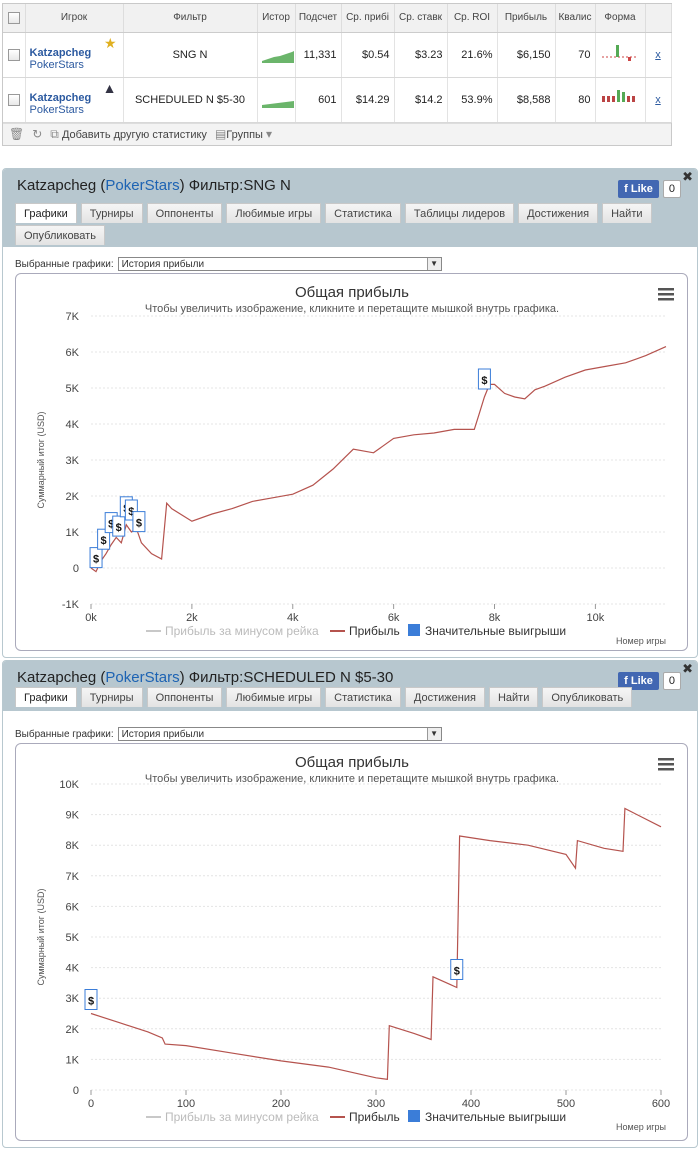  Describe the element at coordinates (318, 55) in the screenshot. I see `count-cell: 11,331` at that location.